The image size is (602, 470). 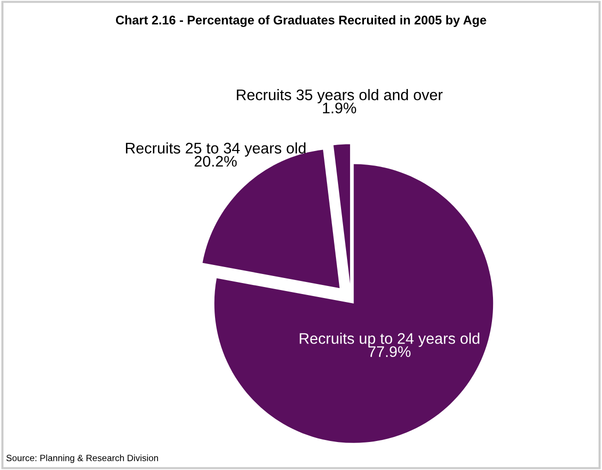 I want to click on slice-label: Recruits up to 24 years old, so click(x=390, y=339).